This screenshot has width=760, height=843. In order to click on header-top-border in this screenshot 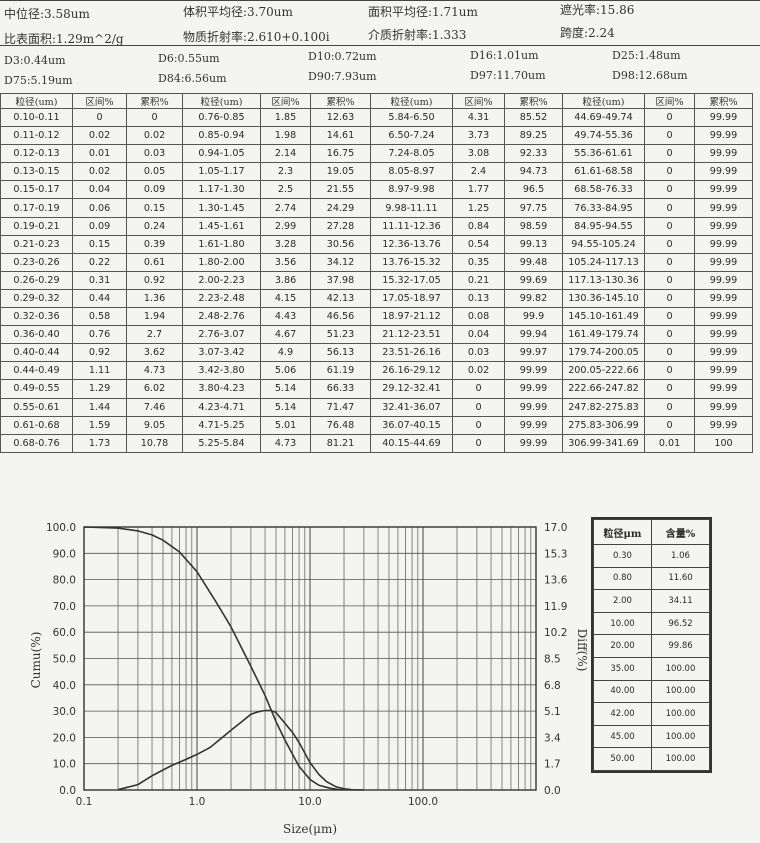, I will do `click(380, 0)`.